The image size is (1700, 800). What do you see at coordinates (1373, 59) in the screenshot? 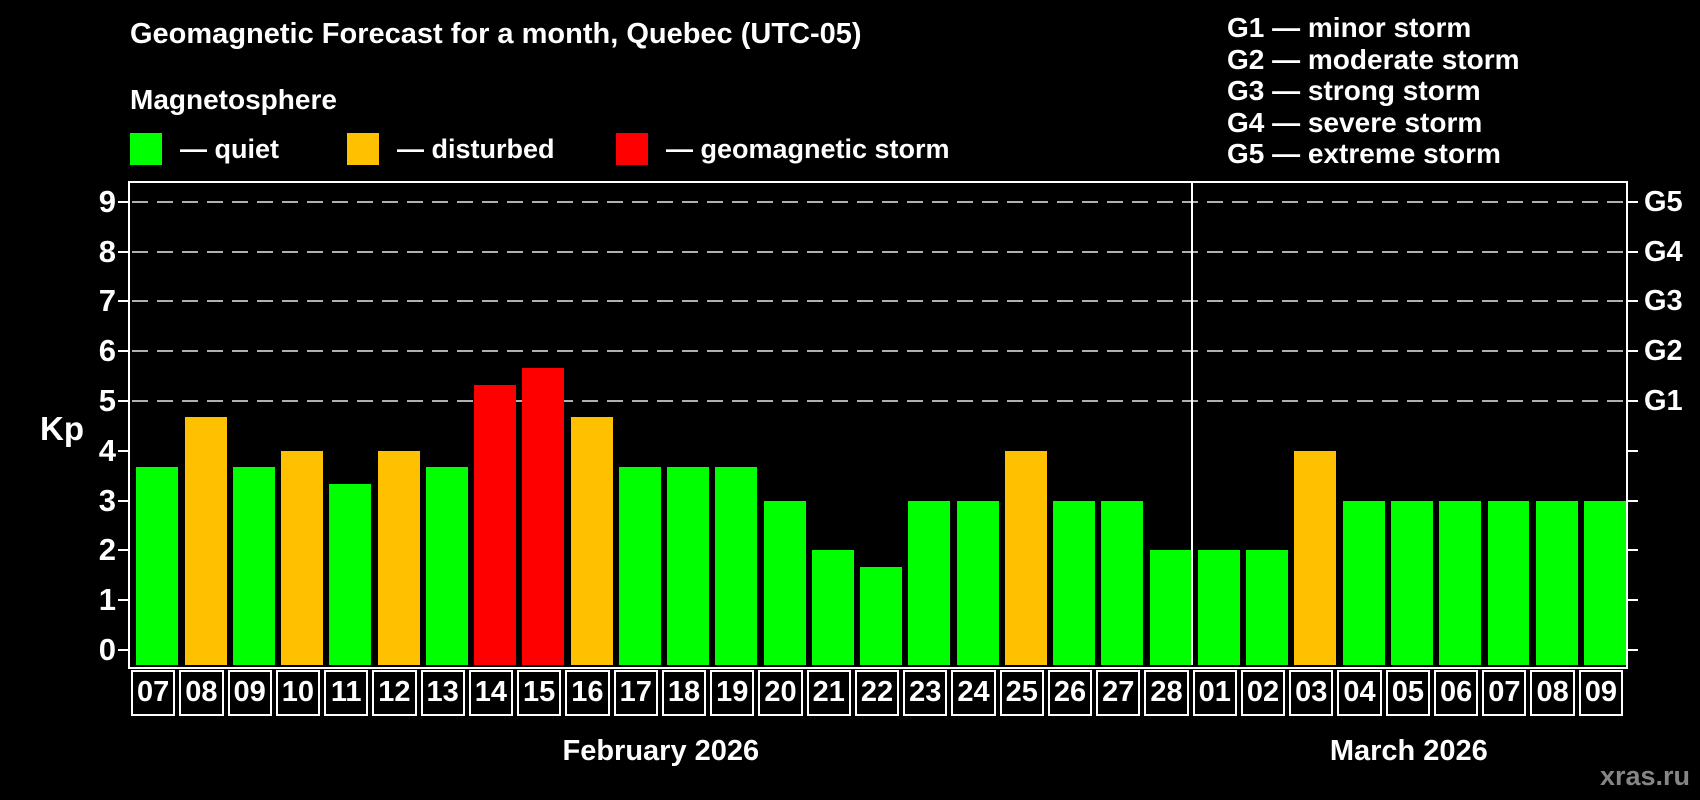
I see `g-legend-line-g2: G2 — moderate storm` at bounding box center [1373, 59].